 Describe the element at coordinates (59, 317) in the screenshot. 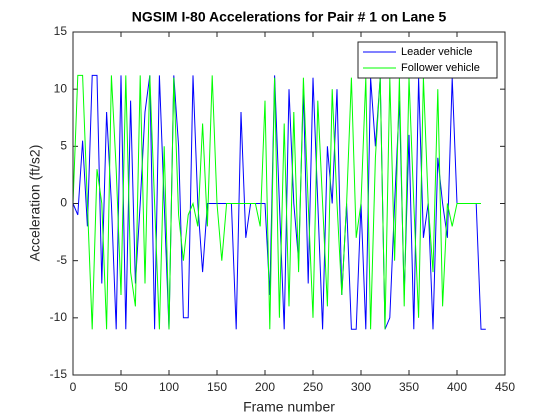

I see `y-tick-label: -10` at that location.